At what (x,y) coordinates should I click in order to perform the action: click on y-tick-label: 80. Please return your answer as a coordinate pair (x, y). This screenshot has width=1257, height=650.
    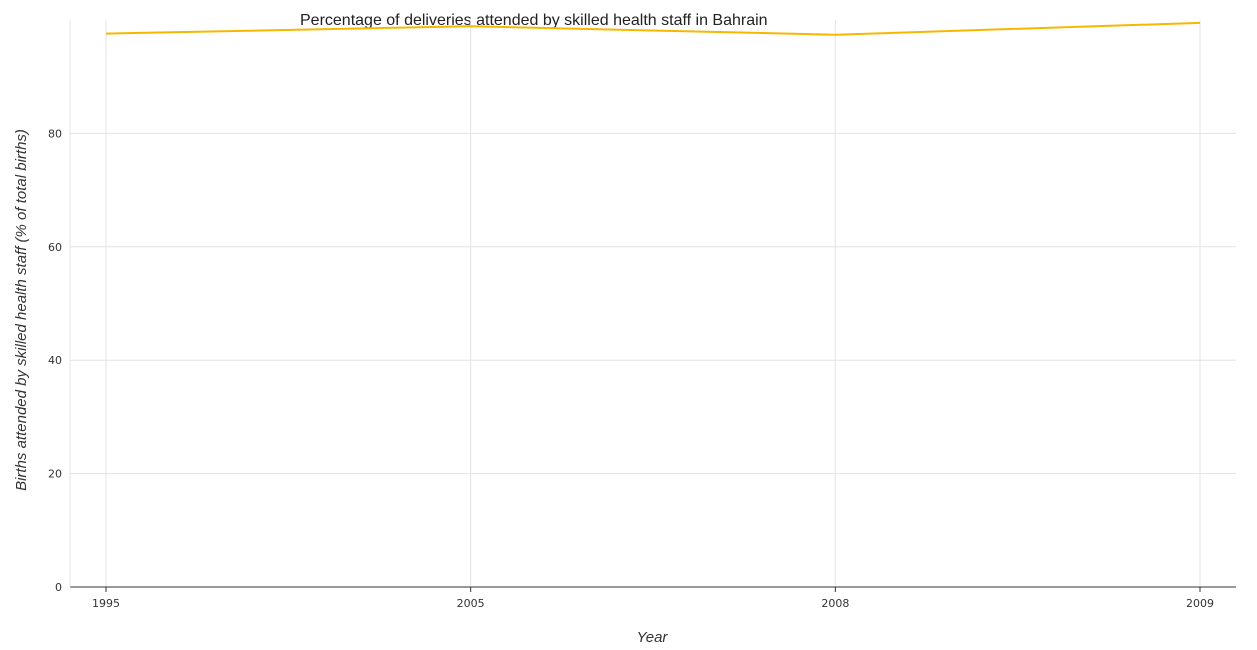
    Looking at the image, I should click on (55, 133).